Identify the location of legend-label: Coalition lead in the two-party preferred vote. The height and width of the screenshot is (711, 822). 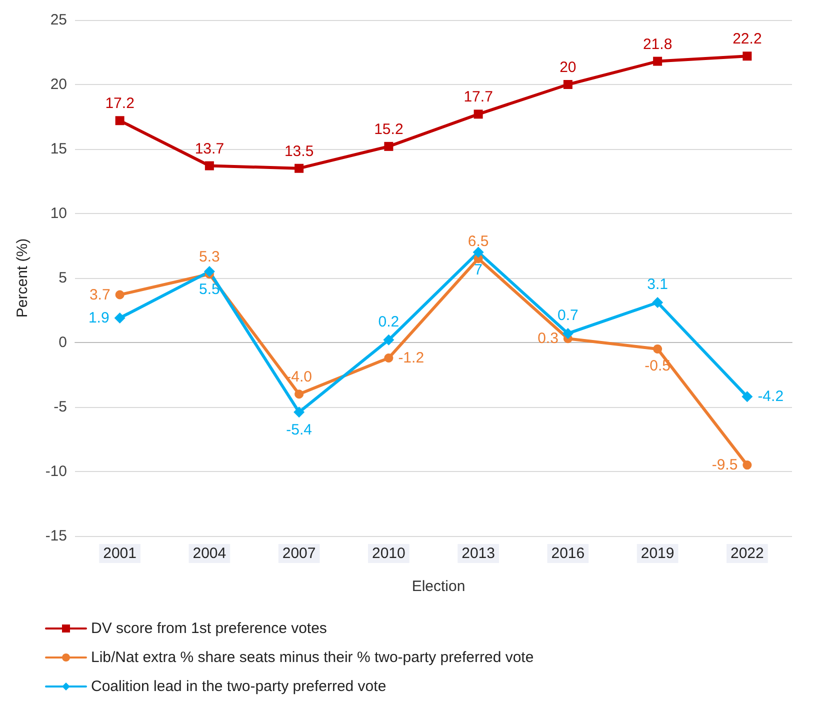
(238, 686).